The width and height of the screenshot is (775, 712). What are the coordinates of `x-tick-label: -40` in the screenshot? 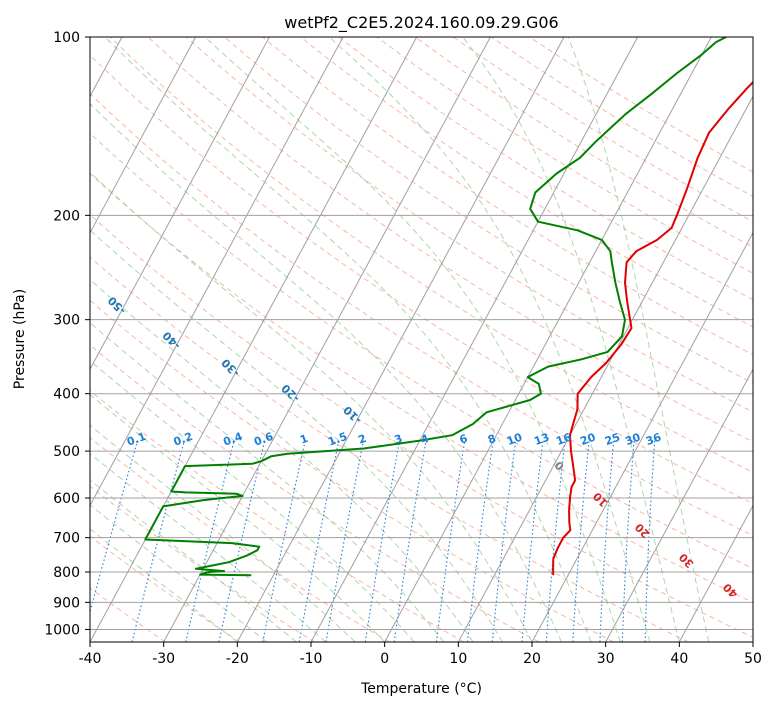 It's located at (90, 659).